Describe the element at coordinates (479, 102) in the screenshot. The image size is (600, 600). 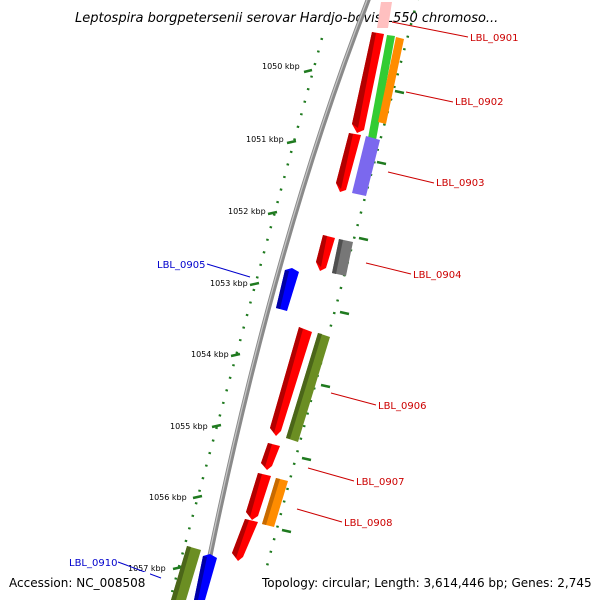
I see `gene-label-lbl-0902: LBL_0902` at that location.